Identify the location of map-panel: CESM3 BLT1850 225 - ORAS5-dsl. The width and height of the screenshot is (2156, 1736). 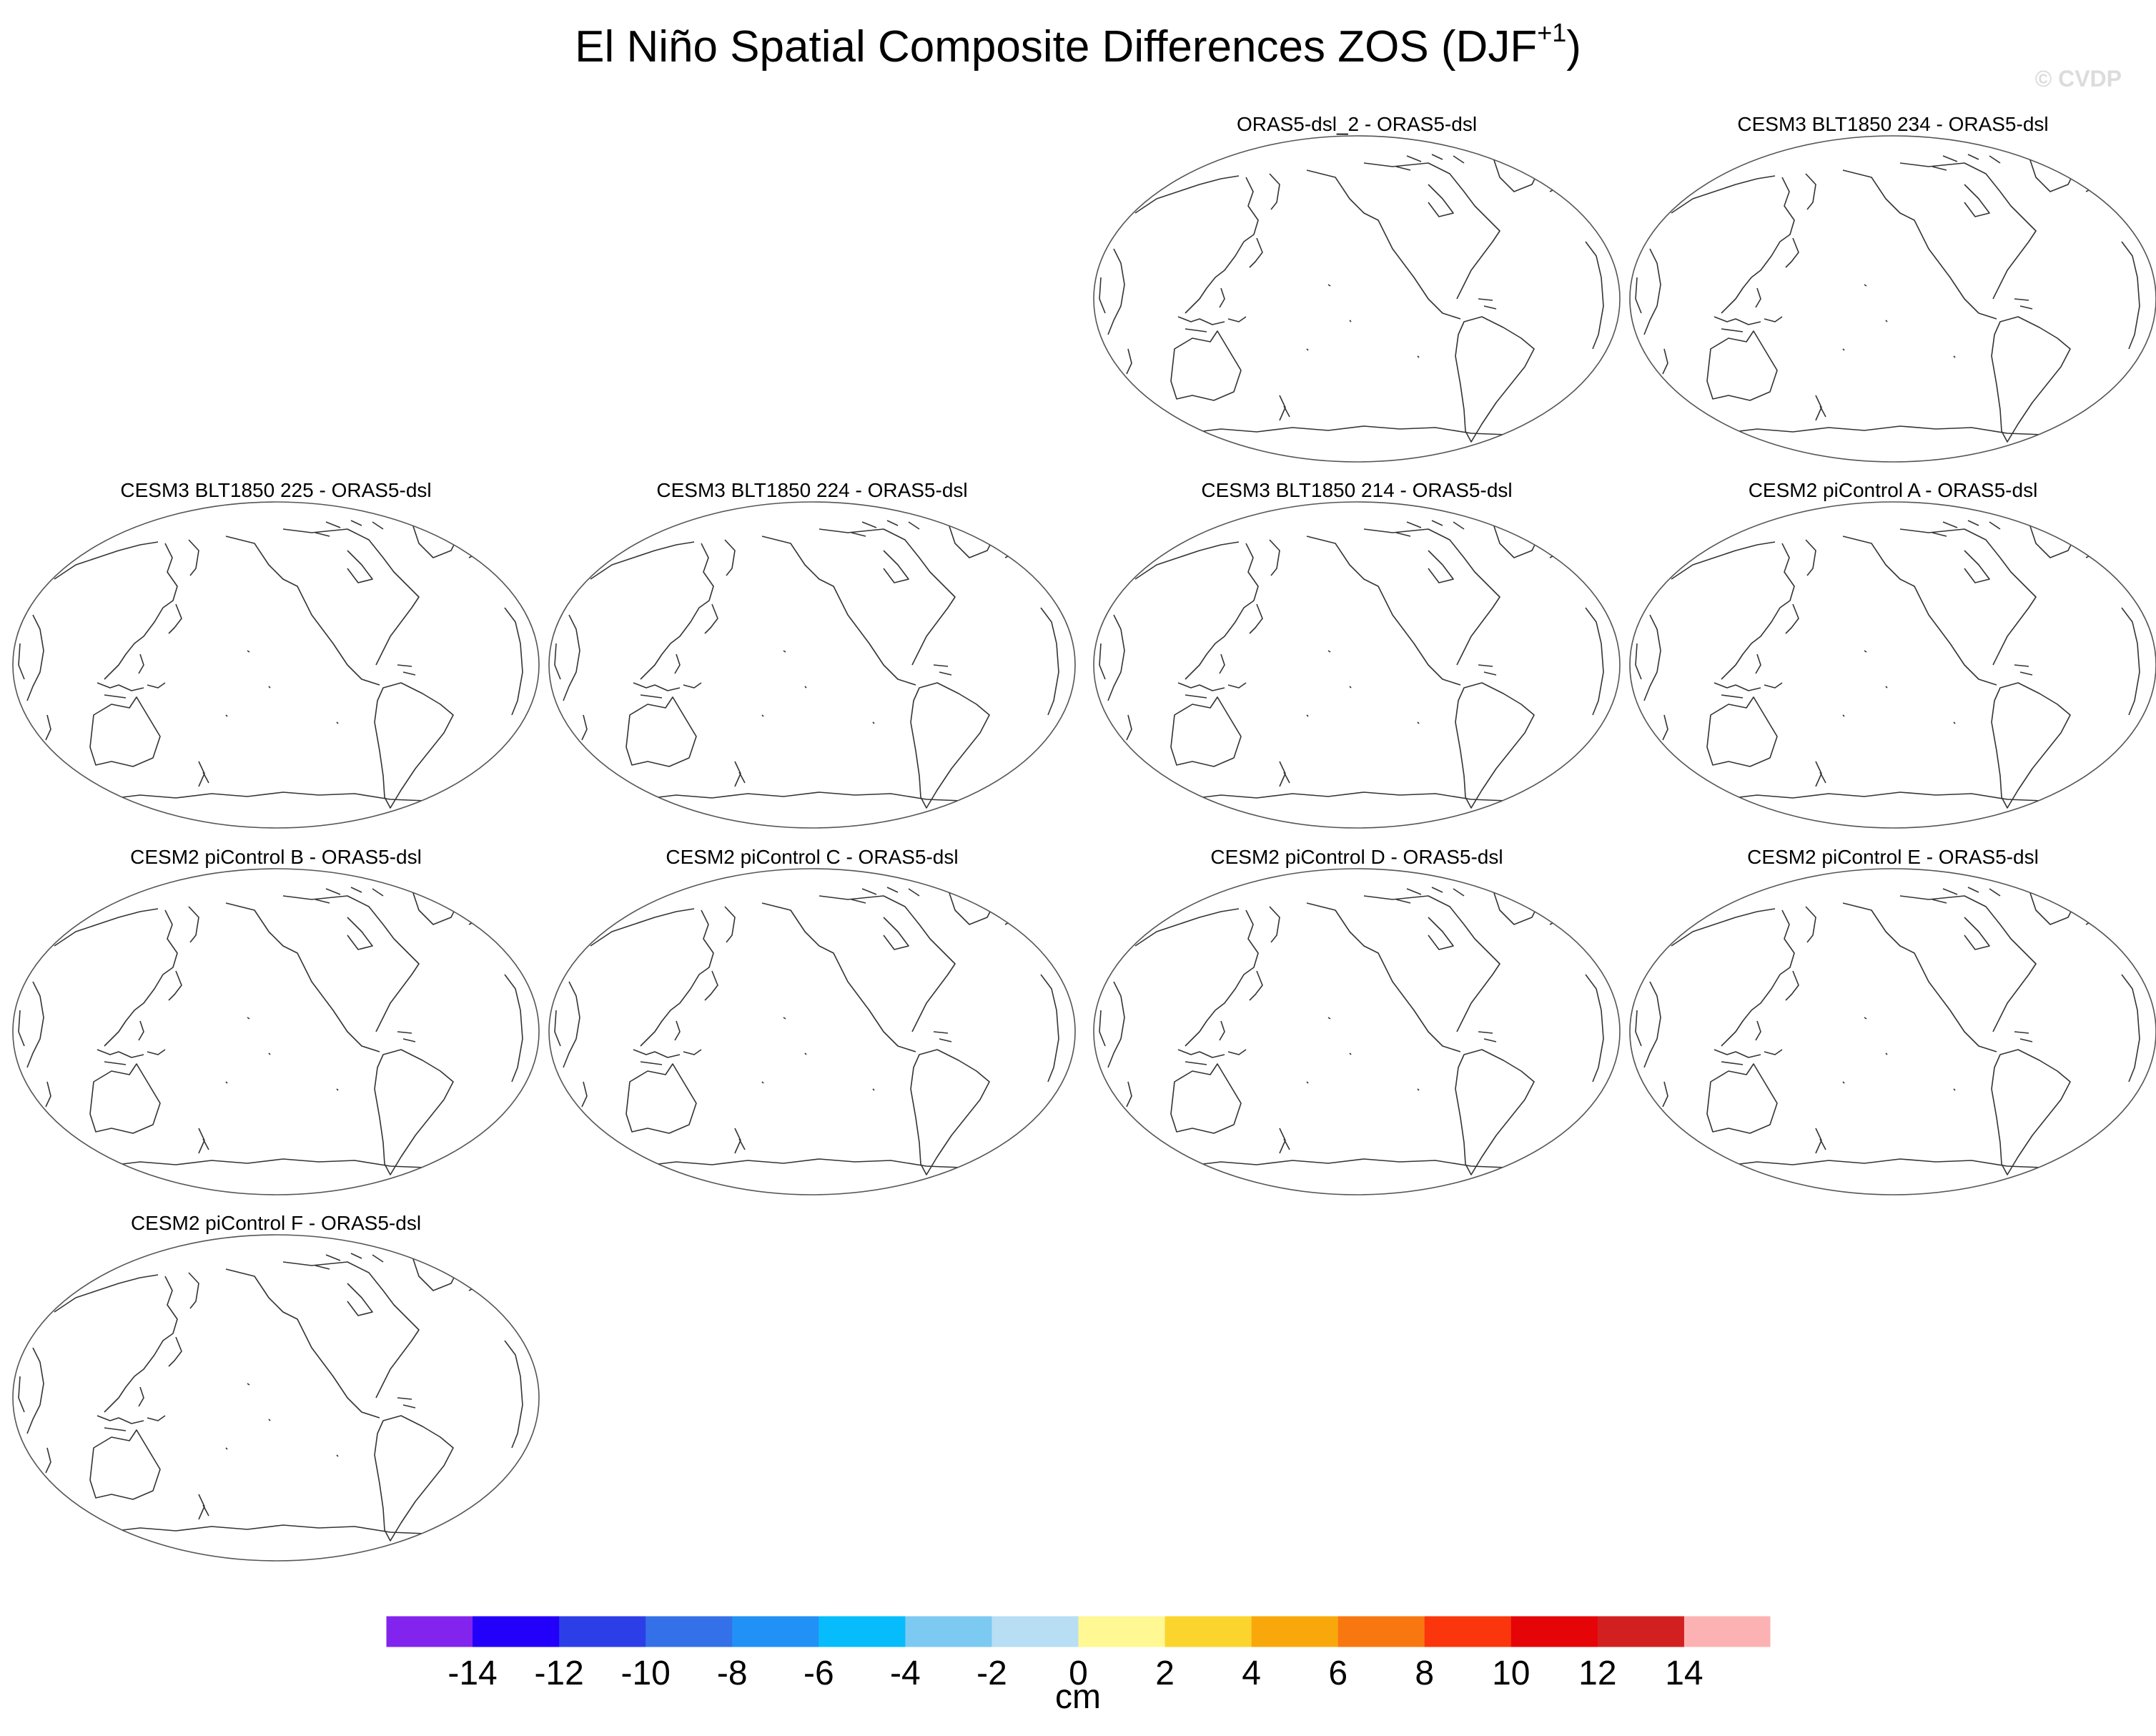
(275, 658).